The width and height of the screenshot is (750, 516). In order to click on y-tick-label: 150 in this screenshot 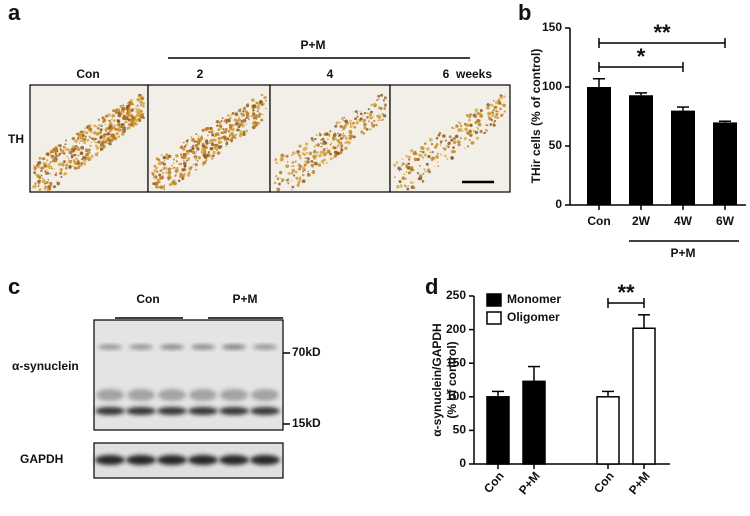, I will do `click(456, 362)`.